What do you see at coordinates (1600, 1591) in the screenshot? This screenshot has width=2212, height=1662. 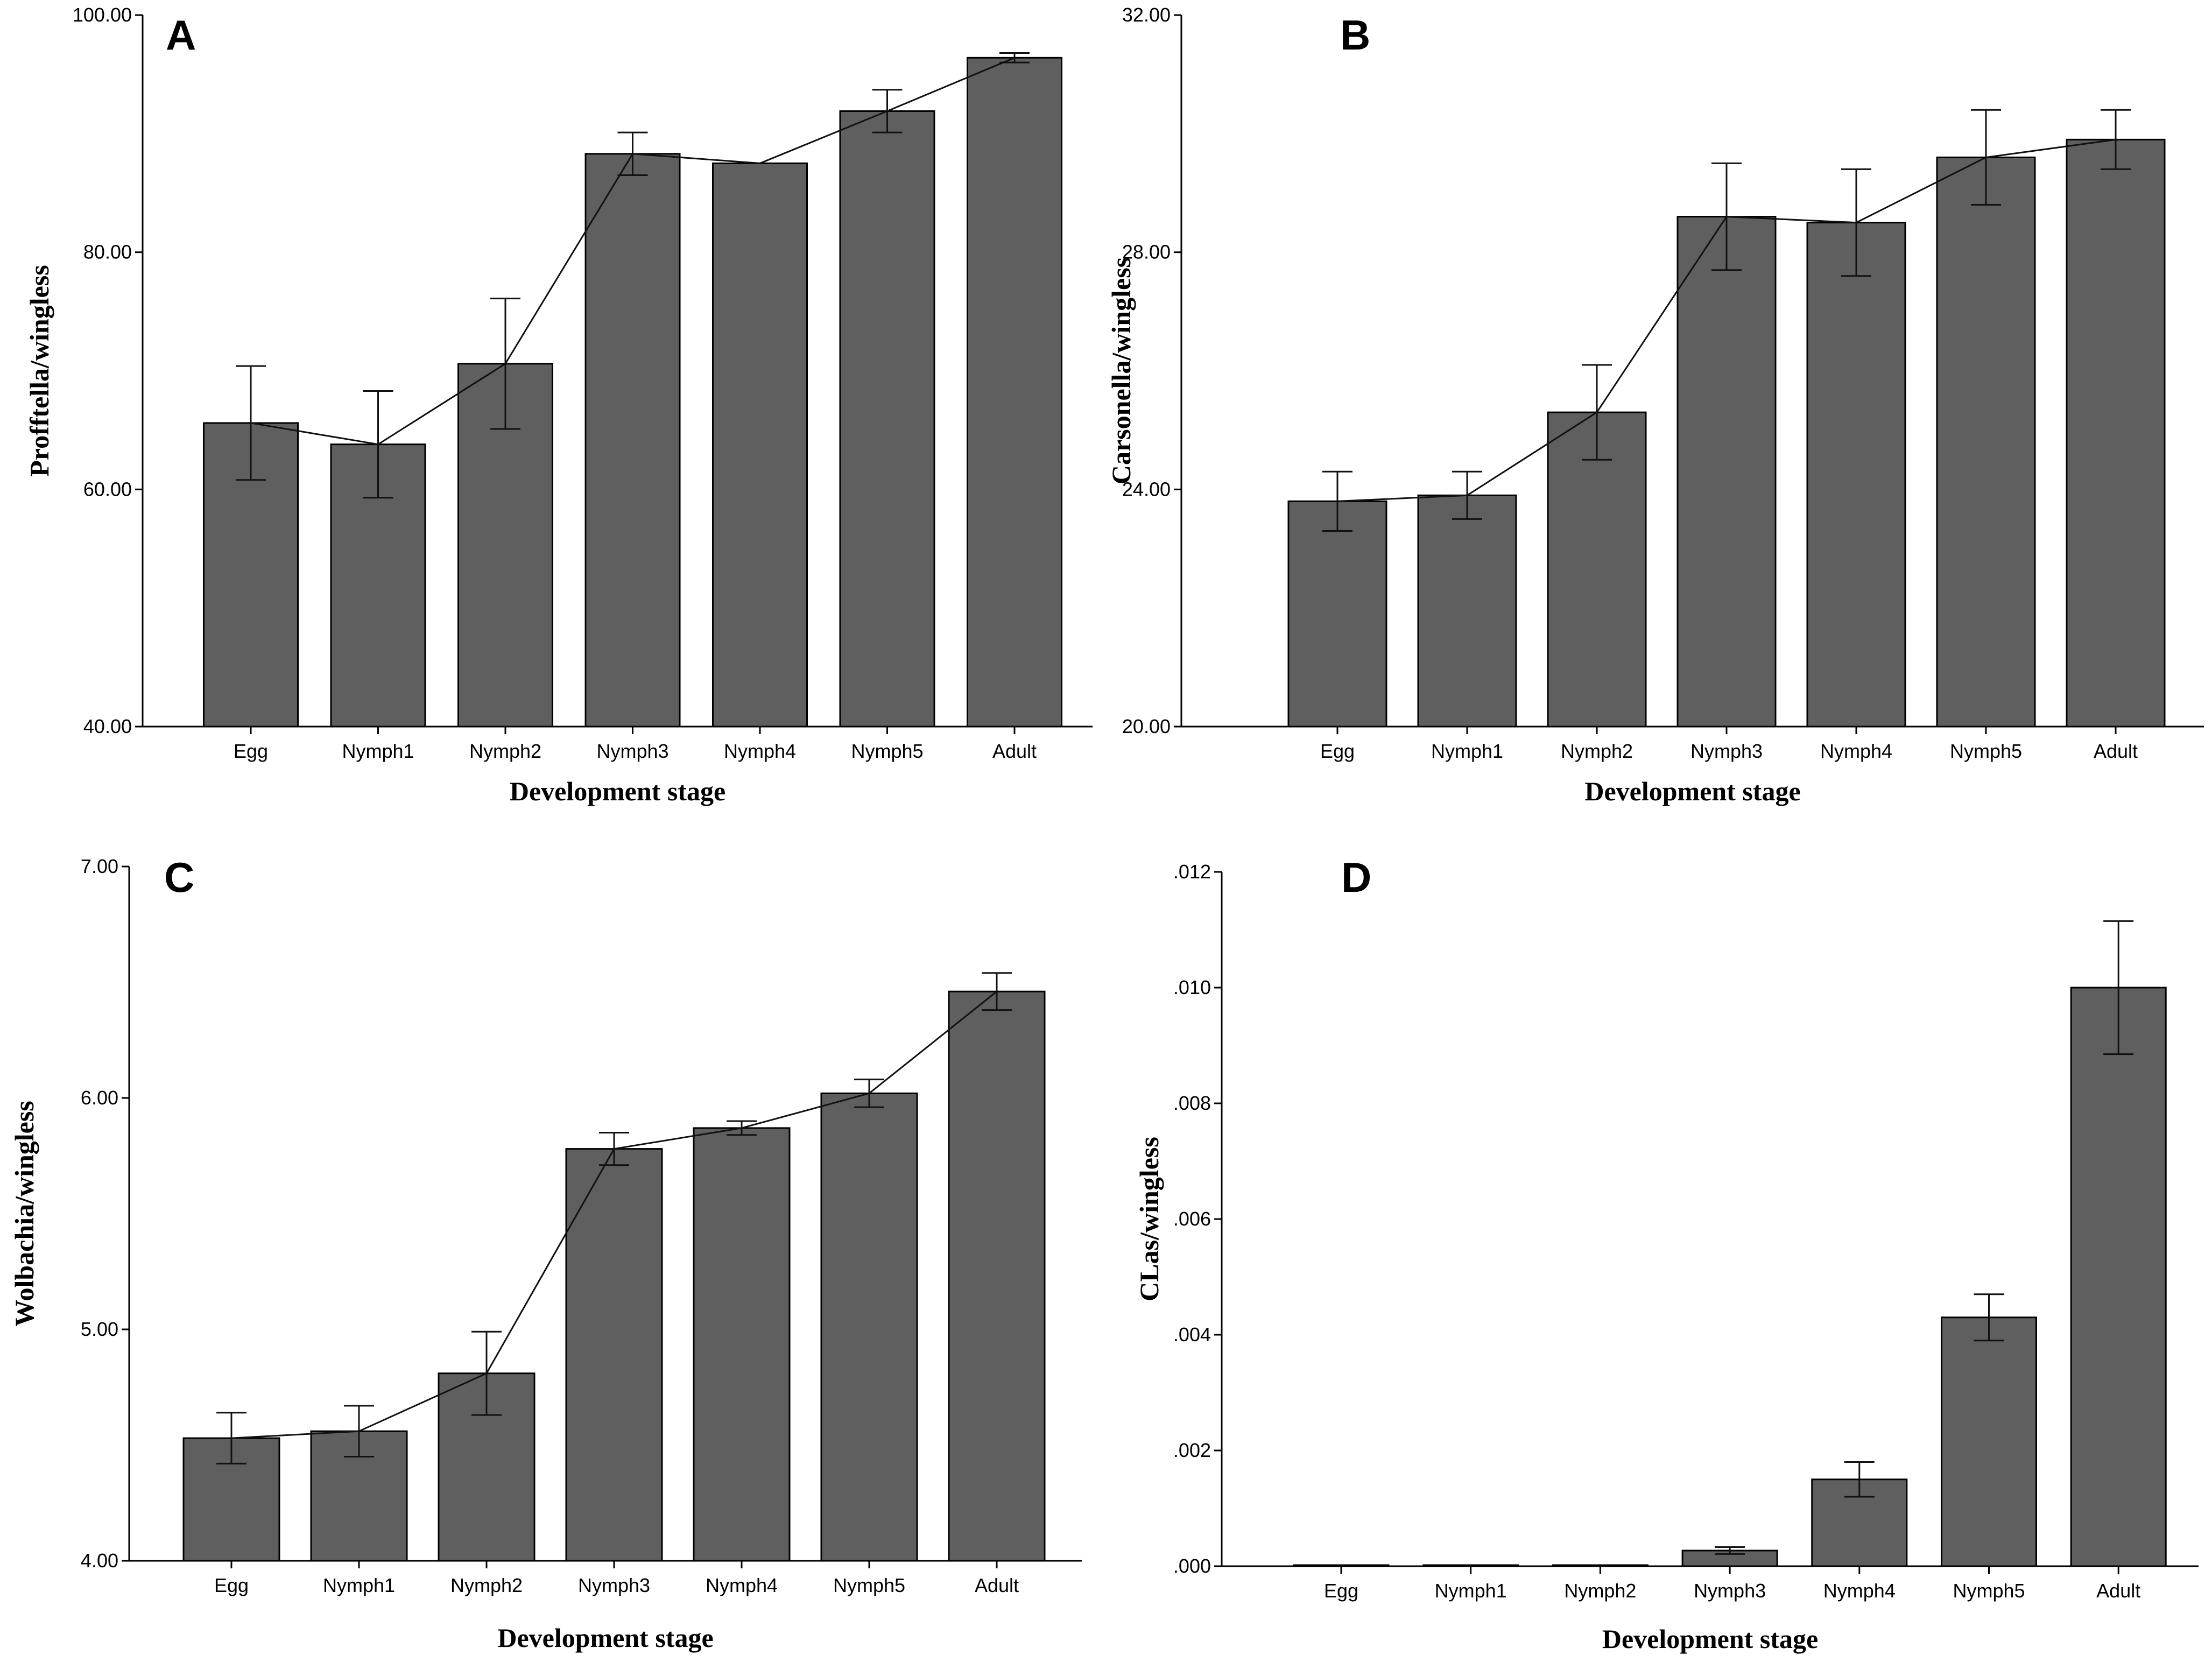 I see `panel-d-x-tick-label: Nymph2` at bounding box center [1600, 1591].